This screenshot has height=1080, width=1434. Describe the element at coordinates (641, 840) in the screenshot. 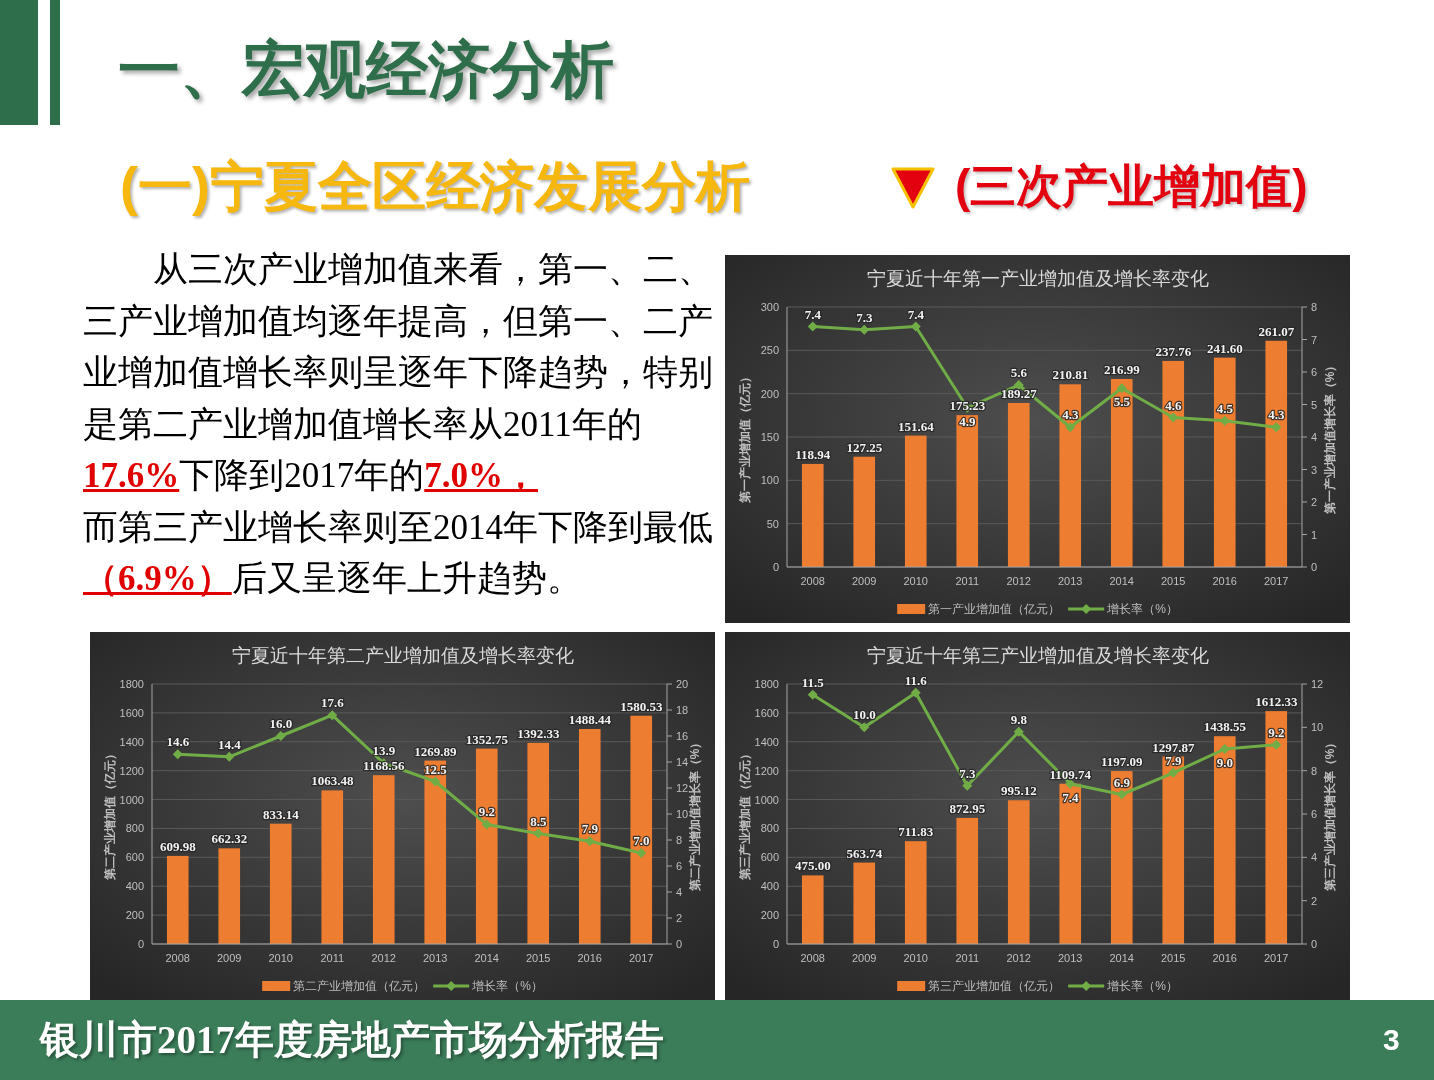

I see `data-label: 7.0` at that location.